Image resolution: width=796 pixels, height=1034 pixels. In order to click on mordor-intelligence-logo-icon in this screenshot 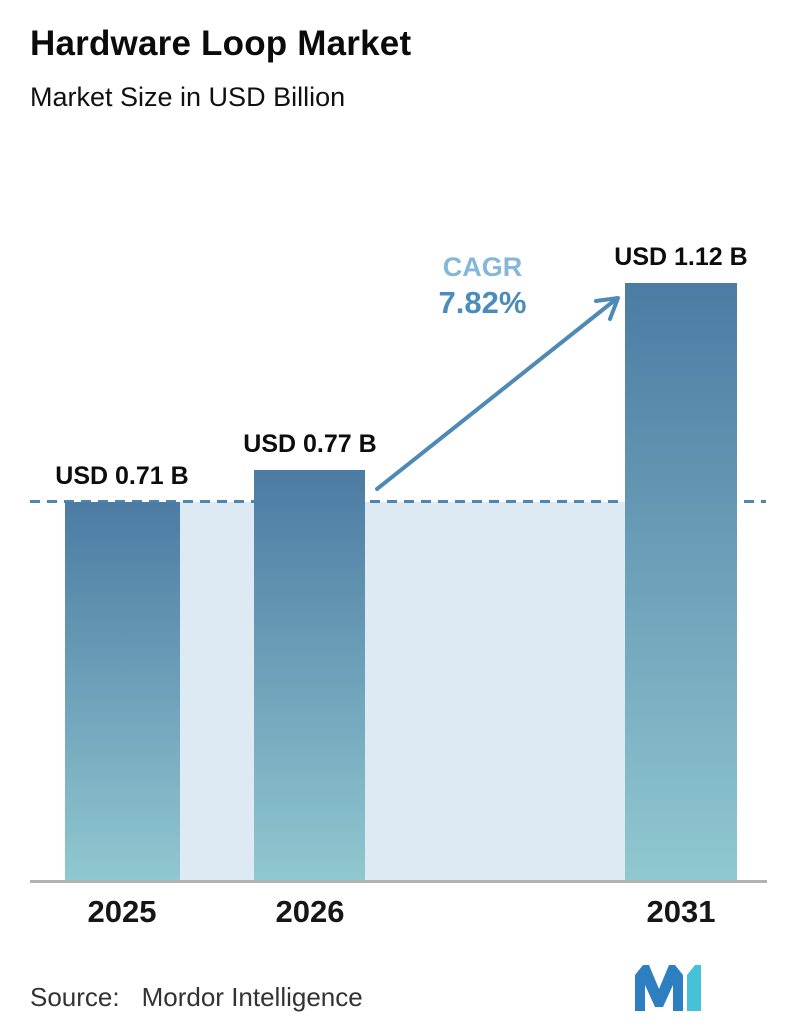, I will do `click(668, 988)`.